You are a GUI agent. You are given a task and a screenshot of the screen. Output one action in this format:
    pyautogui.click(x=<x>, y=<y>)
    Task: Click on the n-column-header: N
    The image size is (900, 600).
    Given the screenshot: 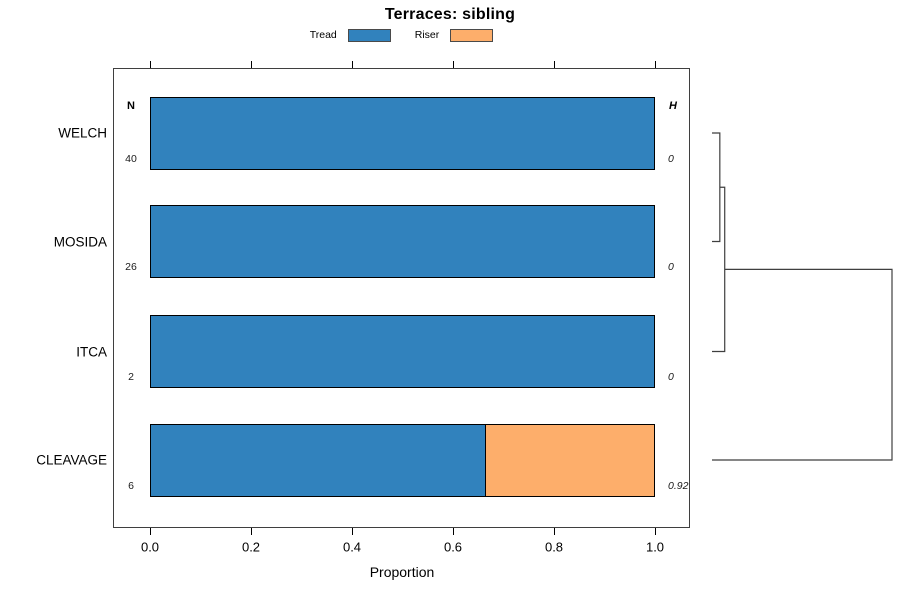 What is the action you would take?
    pyautogui.click(x=131, y=106)
    